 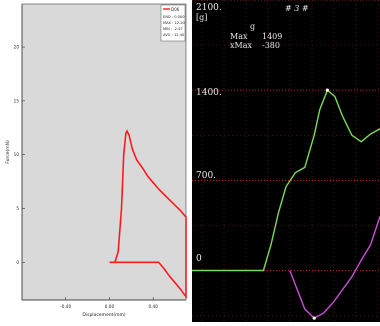 I want to click on left-y-tick-label: 20, so click(x=17, y=47).